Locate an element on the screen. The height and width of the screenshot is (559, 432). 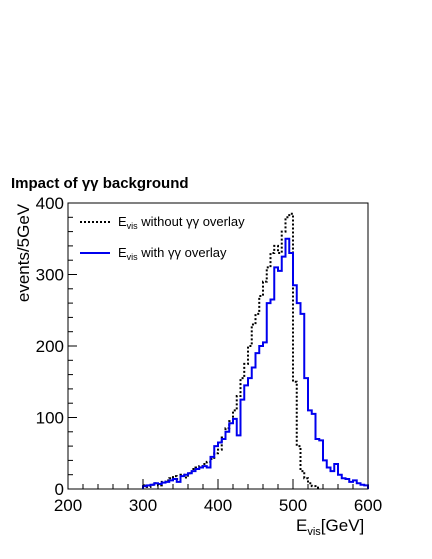
y-tick-label: 400 is located at coordinates (50, 203).